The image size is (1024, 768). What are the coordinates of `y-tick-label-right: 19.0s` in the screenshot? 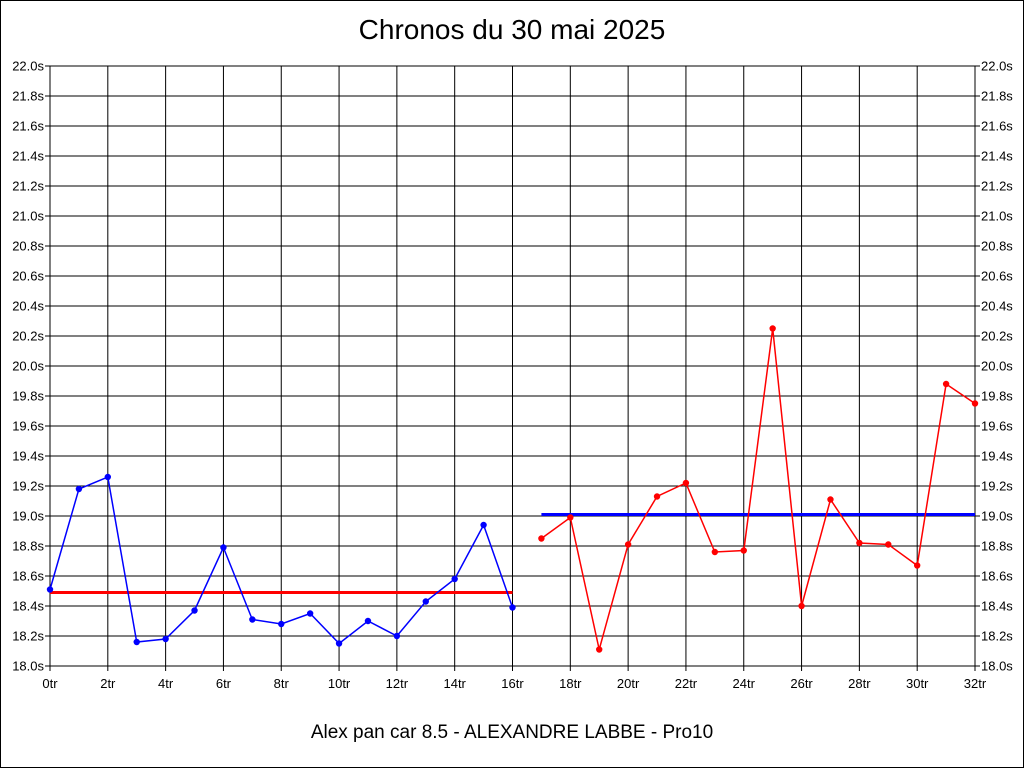 It's located at (997, 516).